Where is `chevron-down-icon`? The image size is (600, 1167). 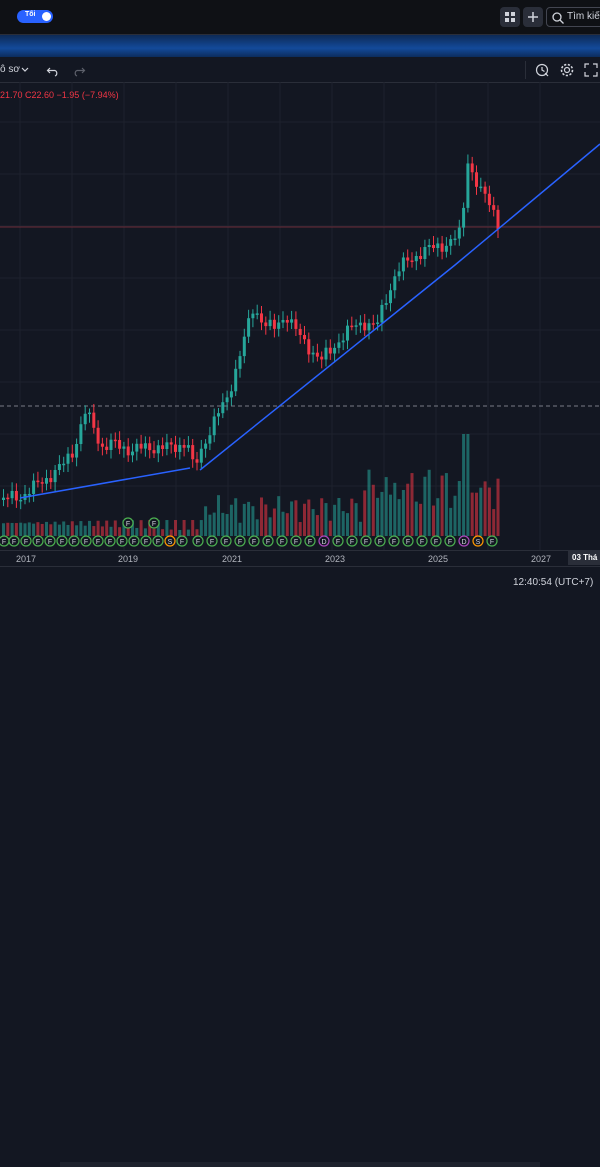
chevron-down-icon is located at coordinates (25, 70).